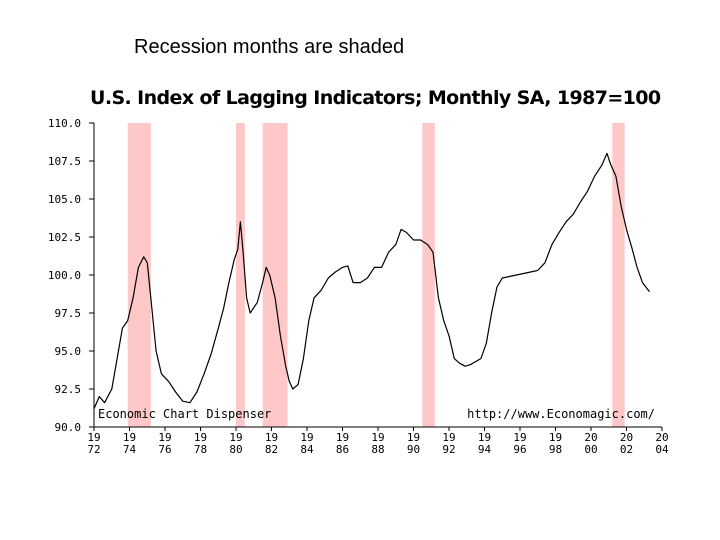 The image size is (720, 540). What do you see at coordinates (626, 449) in the screenshot?
I see `x-tick-label-bottom: 02` at bounding box center [626, 449].